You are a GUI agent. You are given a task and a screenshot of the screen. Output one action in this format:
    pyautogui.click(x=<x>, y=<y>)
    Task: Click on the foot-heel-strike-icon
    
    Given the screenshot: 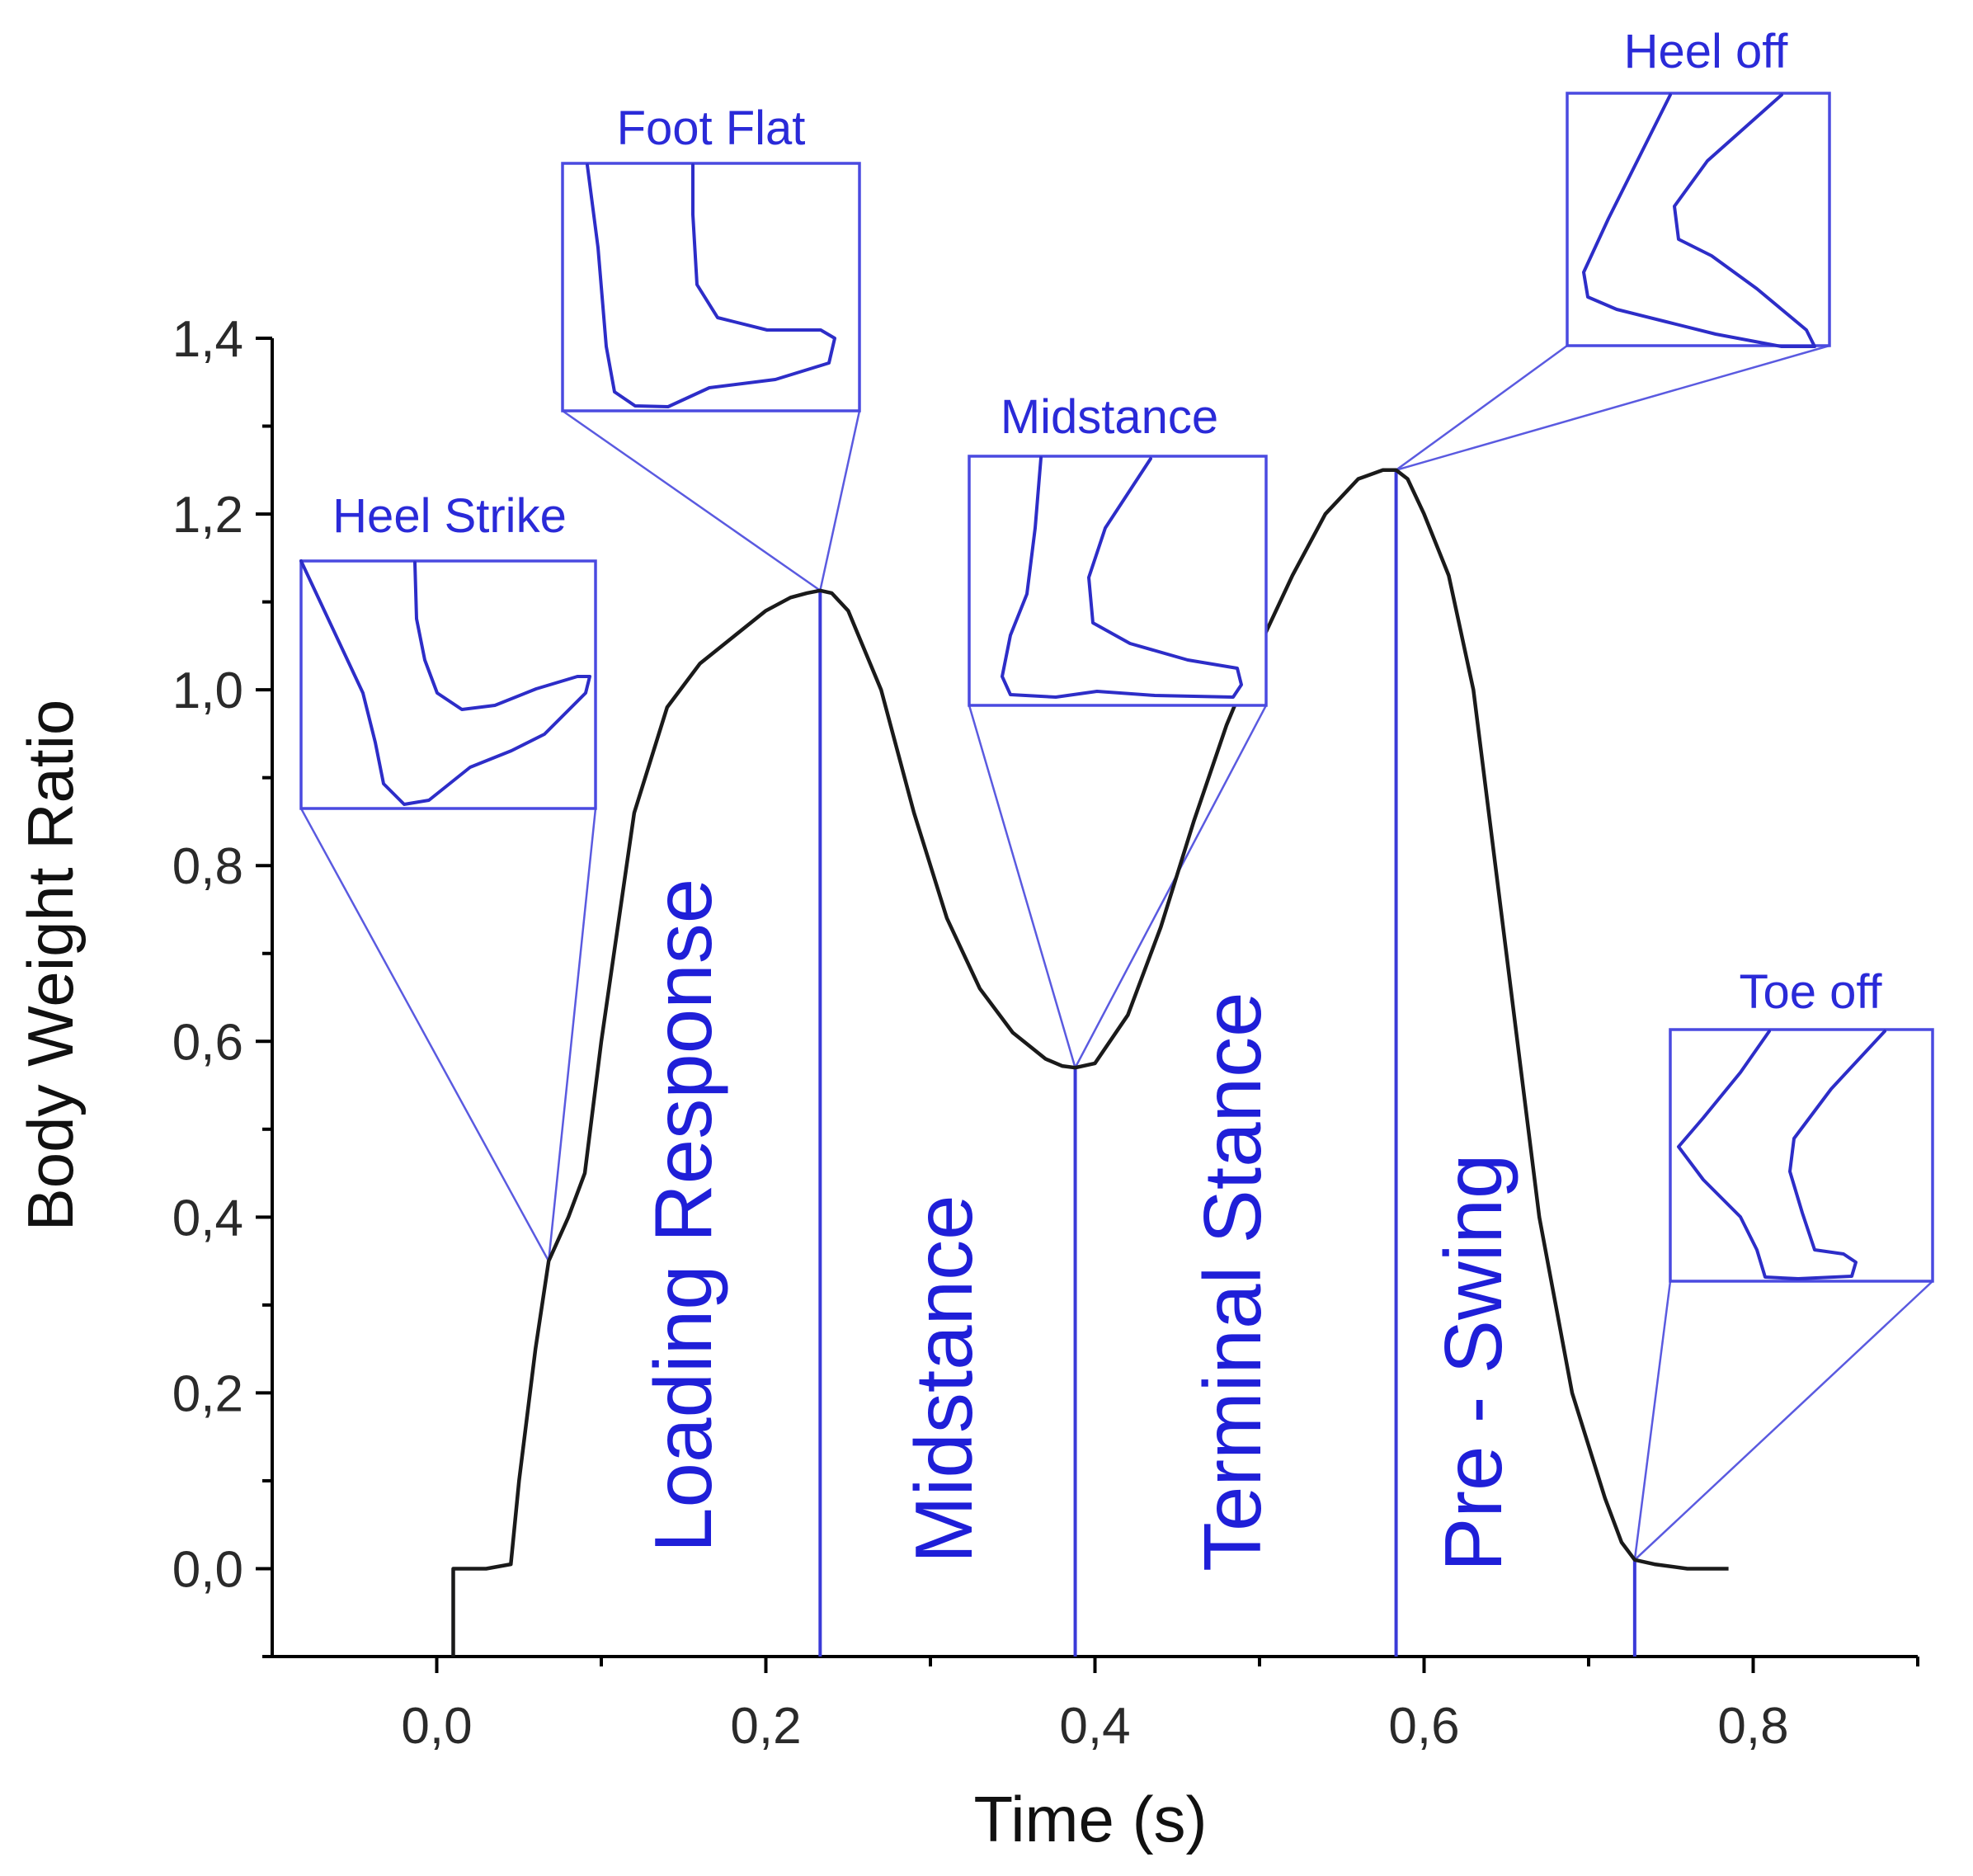 What is the action you would take?
    pyautogui.click(x=445, y=682)
    